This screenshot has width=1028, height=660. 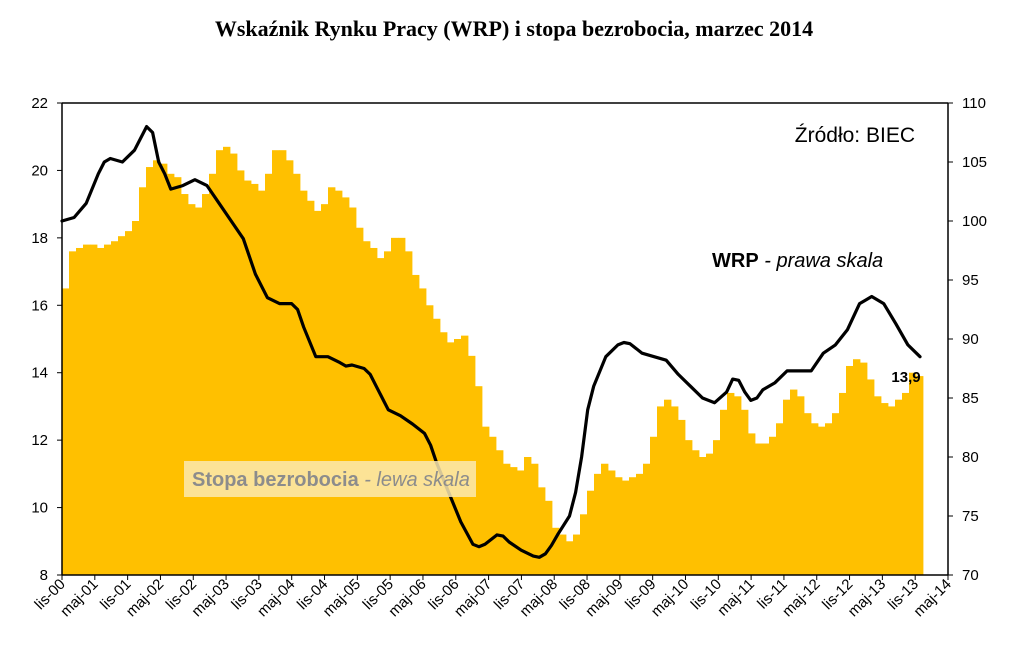 I want to click on wrp-series-scale: - prawa skala, so click(x=821, y=261).